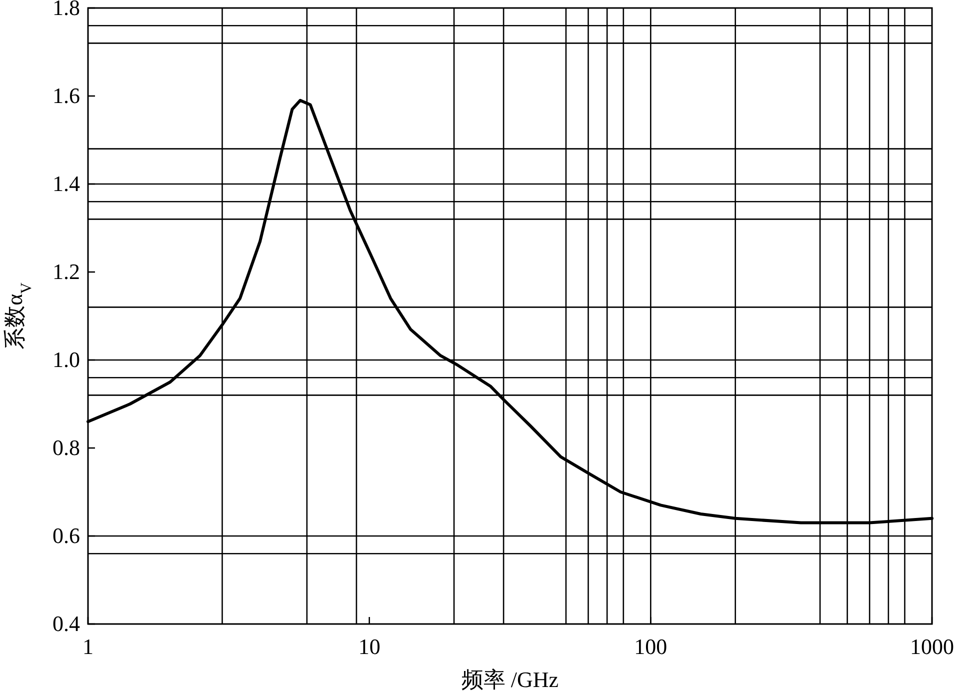  What do you see at coordinates (651, 646) in the screenshot?
I see `x-tick-label: 100` at bounding box center [651, 646].